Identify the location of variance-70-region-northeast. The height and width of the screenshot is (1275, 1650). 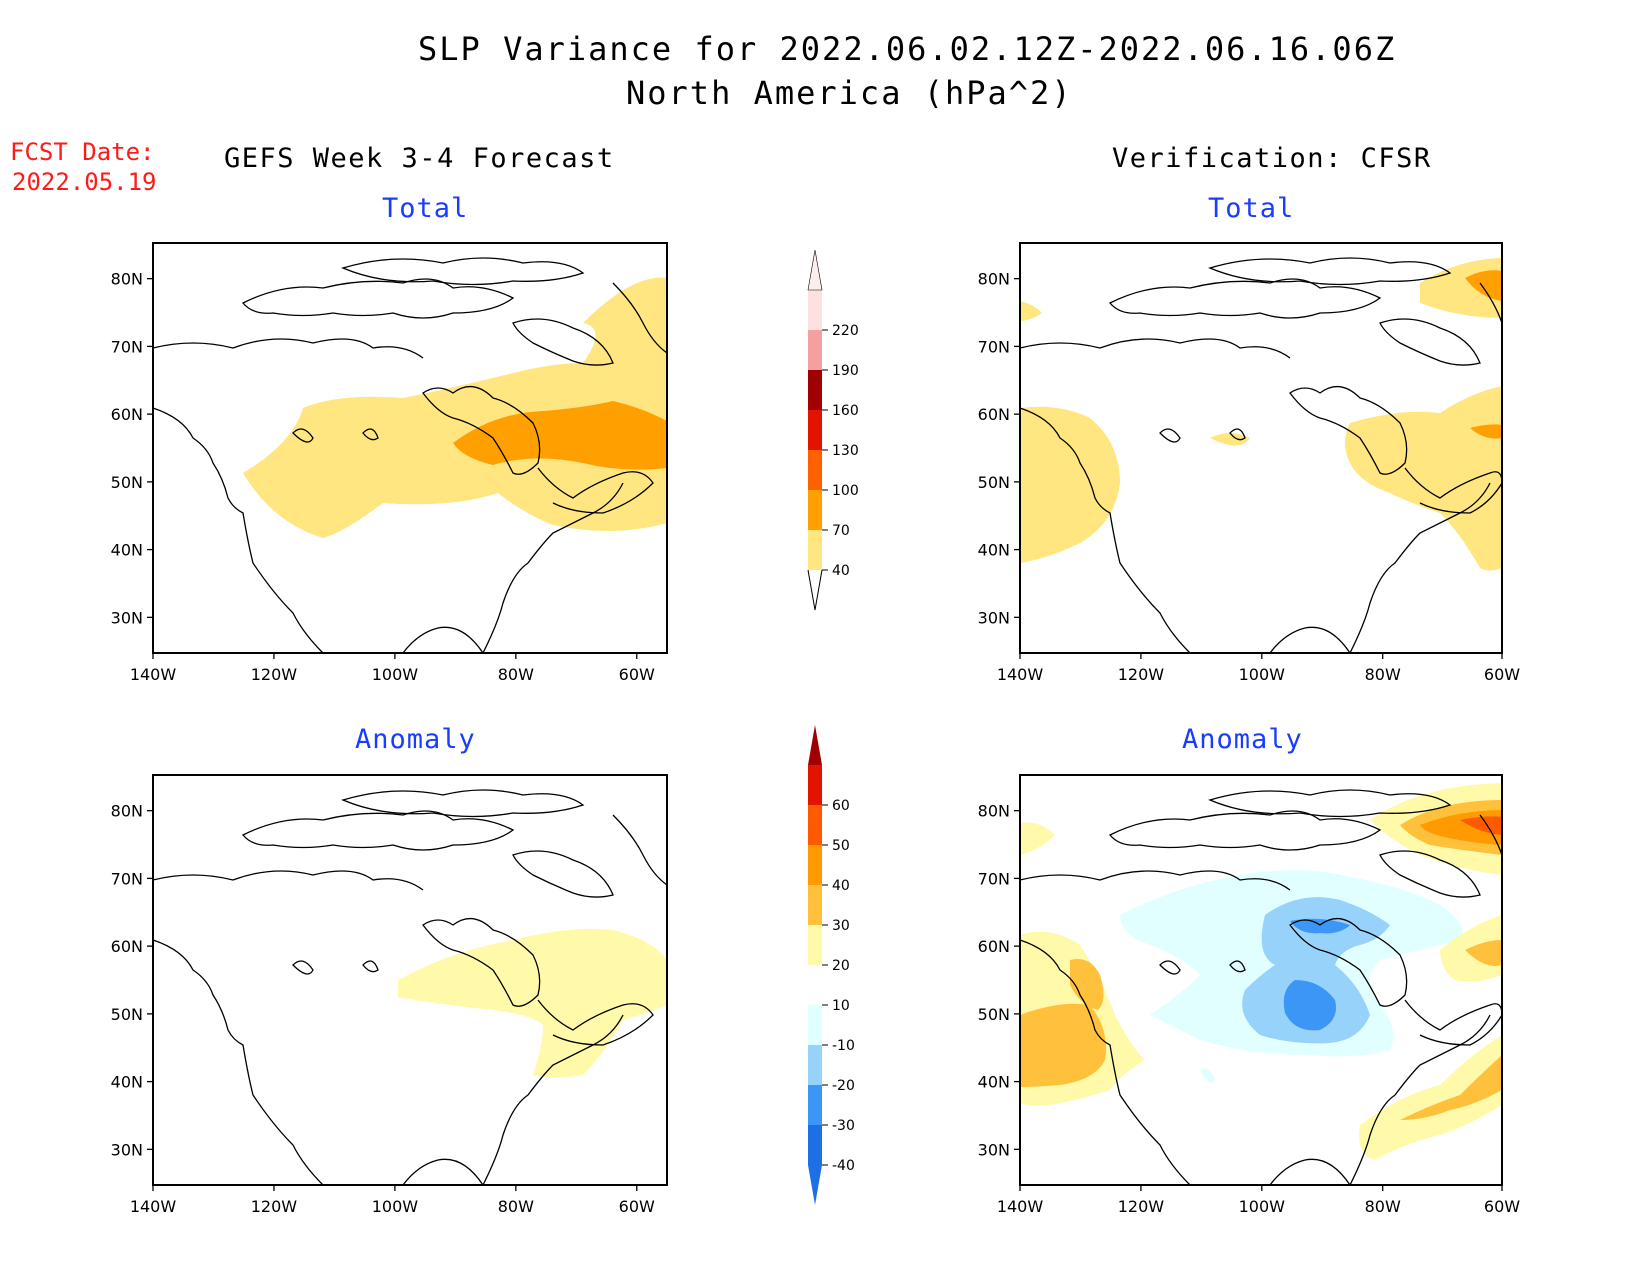
(1483, 285).